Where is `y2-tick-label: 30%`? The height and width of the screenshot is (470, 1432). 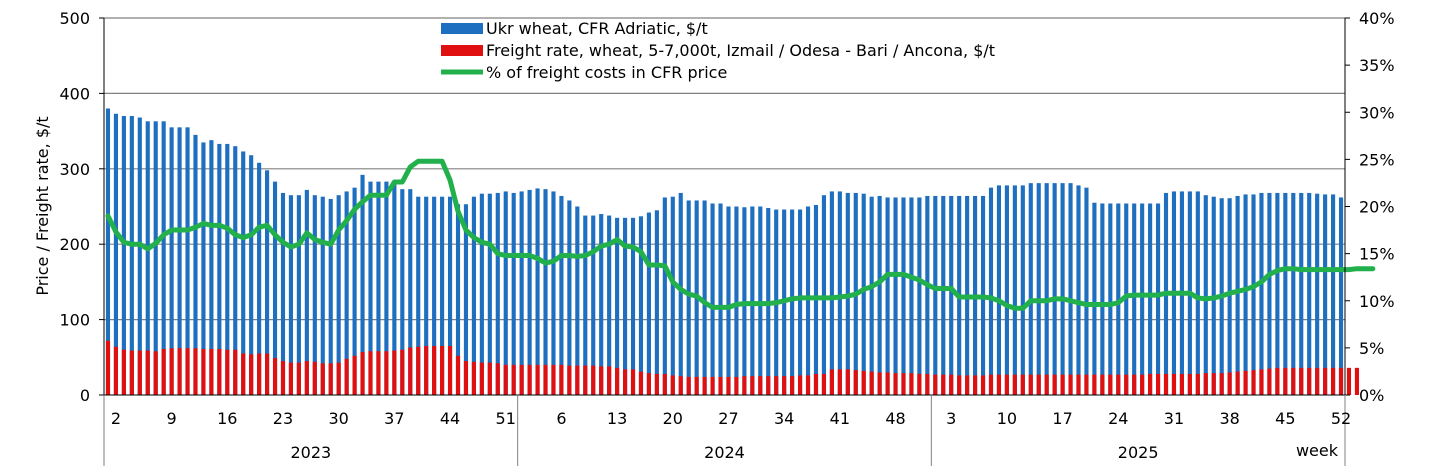
y2-tick-label: 30% is located at coordinates (1377, 112).